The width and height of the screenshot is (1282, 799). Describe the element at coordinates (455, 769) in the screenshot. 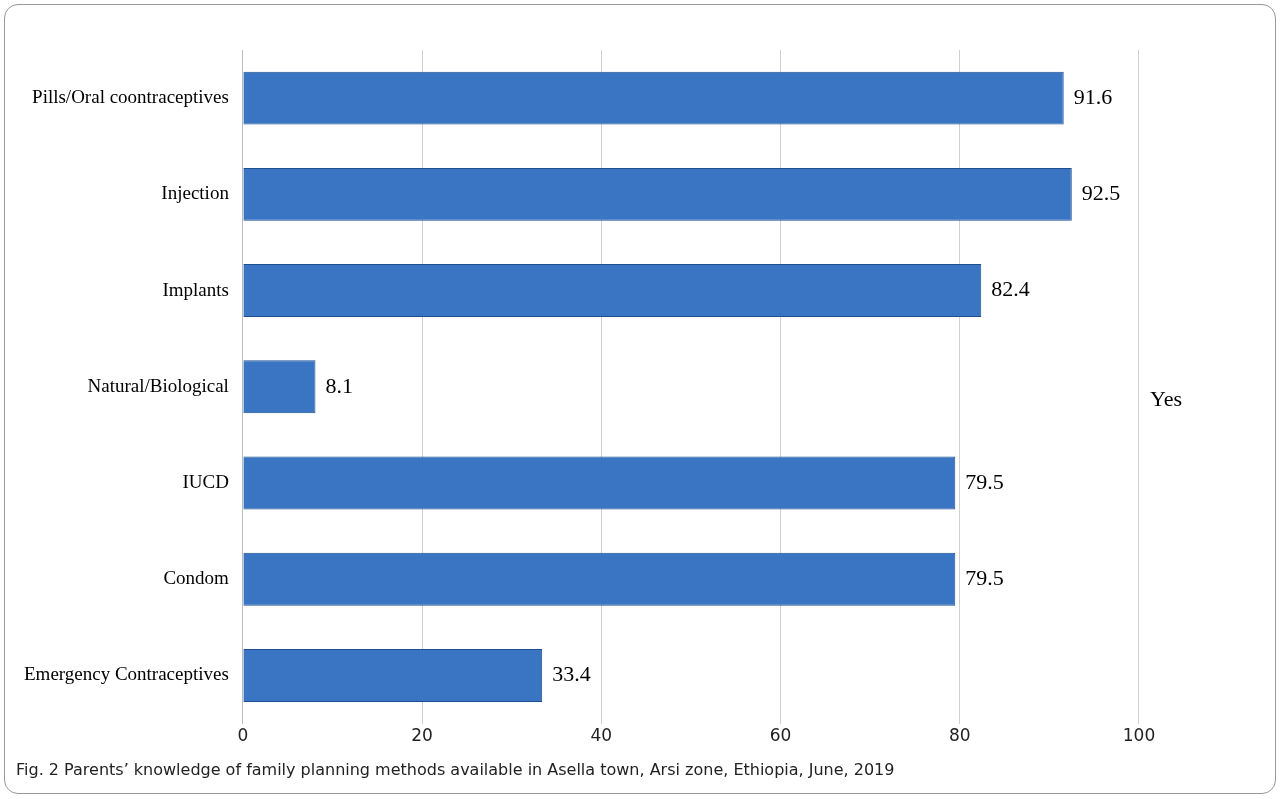

I see `caption: Fig. 2 Parents’ knowledge of family planning methods available in Asella town, Arsi zone, Ethiopia, June, 2019` at that location.